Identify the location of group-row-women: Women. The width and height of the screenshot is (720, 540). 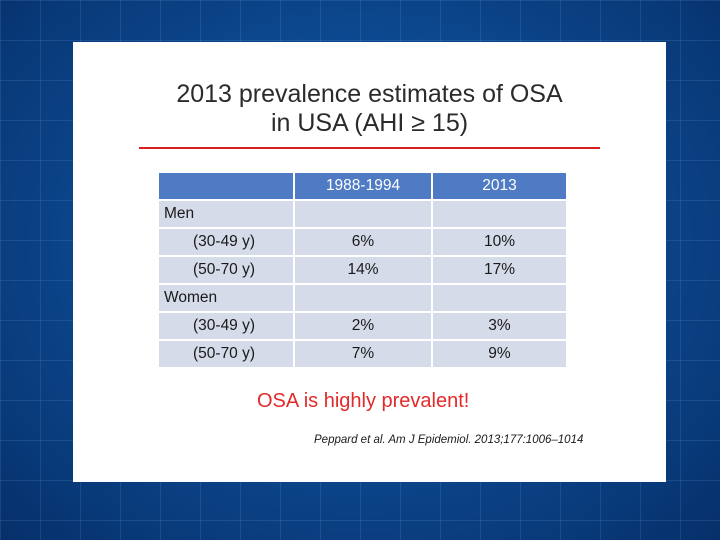
(362, 298).